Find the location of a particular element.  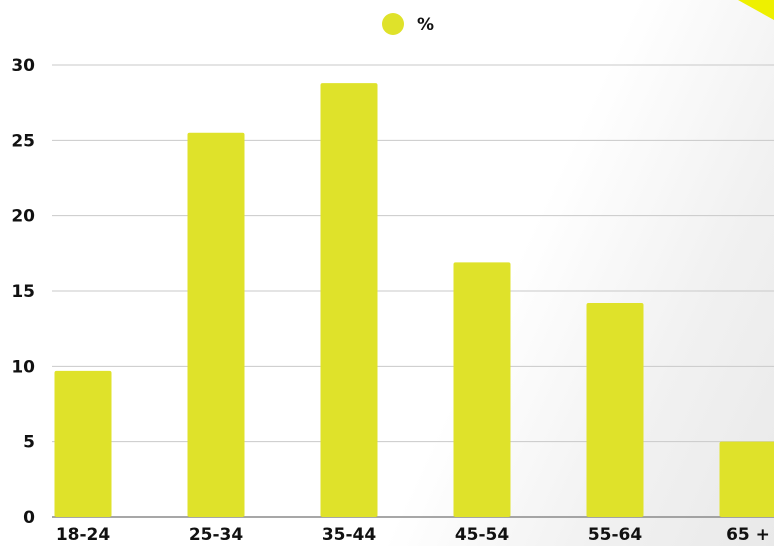

x-tick-label: 65 + is located at coordinates (748, 535).